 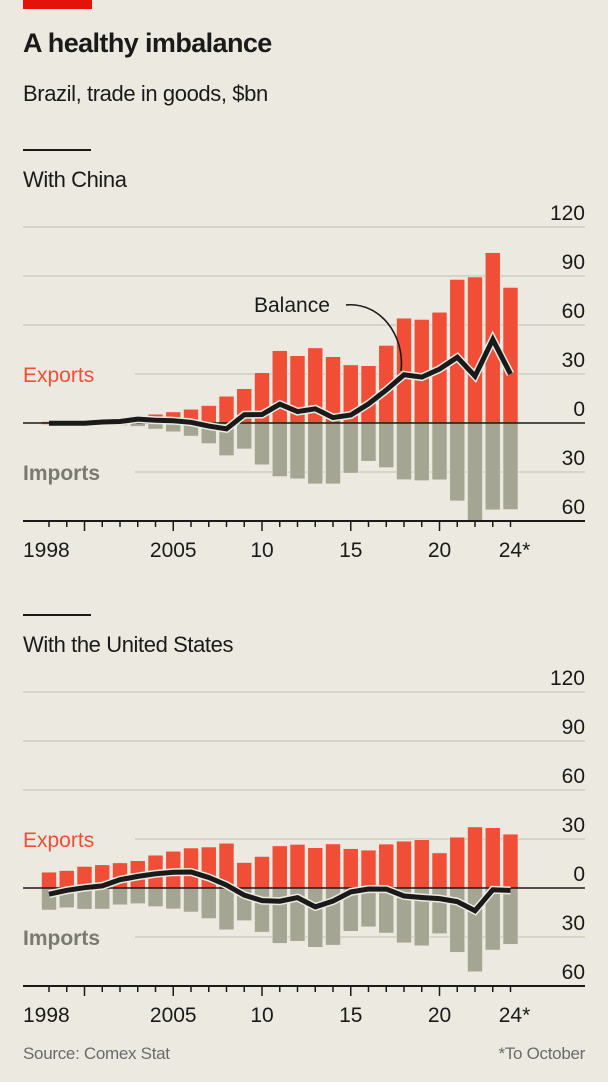 I want to click on balance-annotation: Balance, so click(x=292, y=305).